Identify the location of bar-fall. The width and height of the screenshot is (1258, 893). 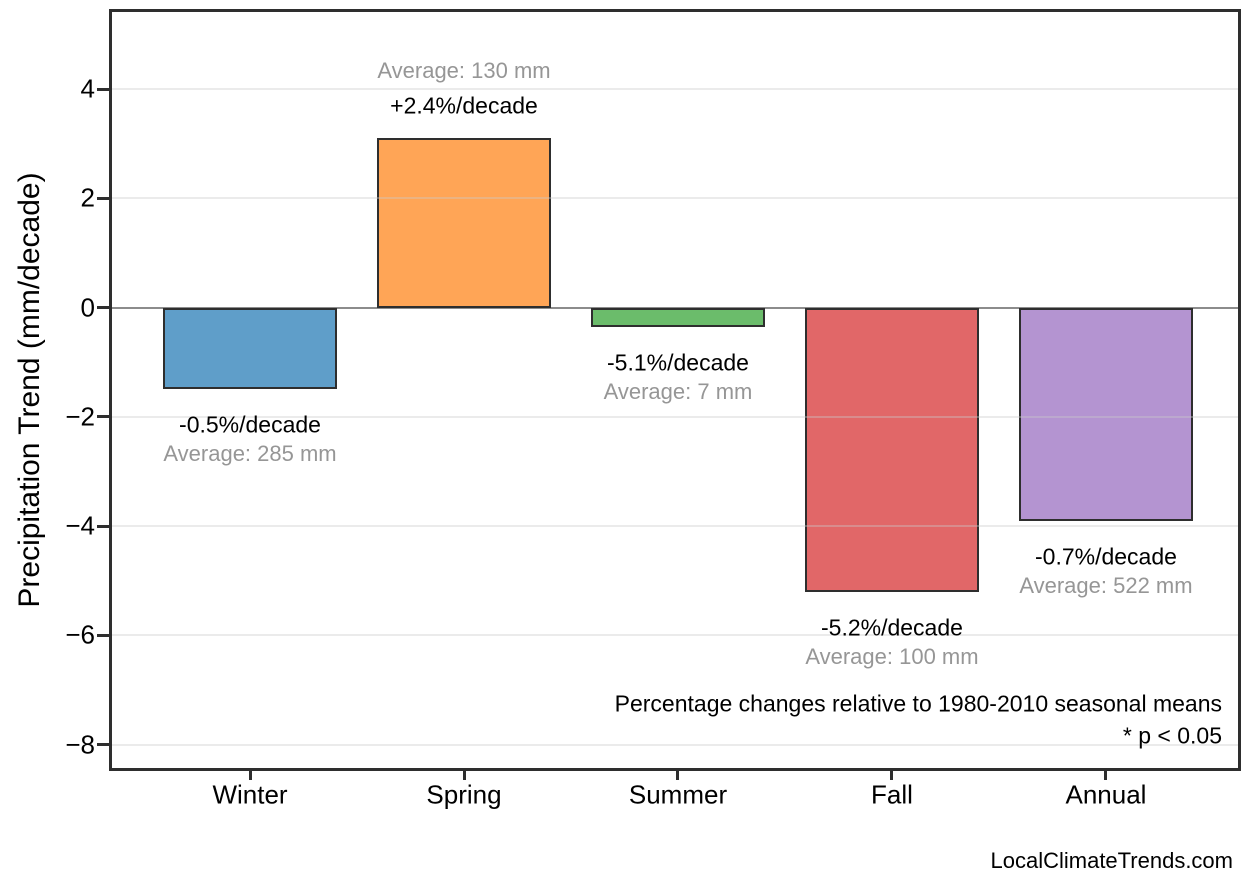
(892, 449).